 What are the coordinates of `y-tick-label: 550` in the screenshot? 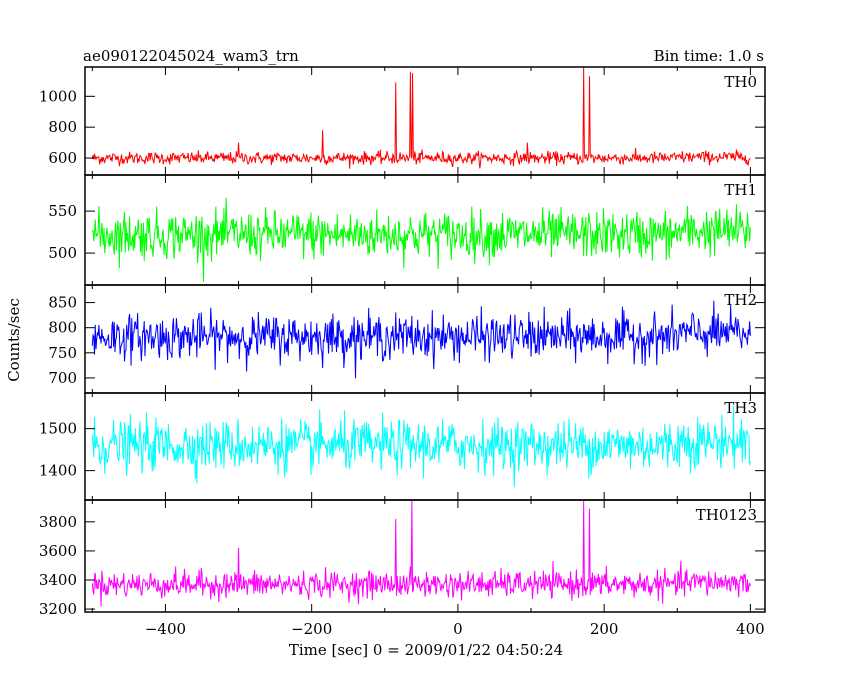 It's located at (62, 211).